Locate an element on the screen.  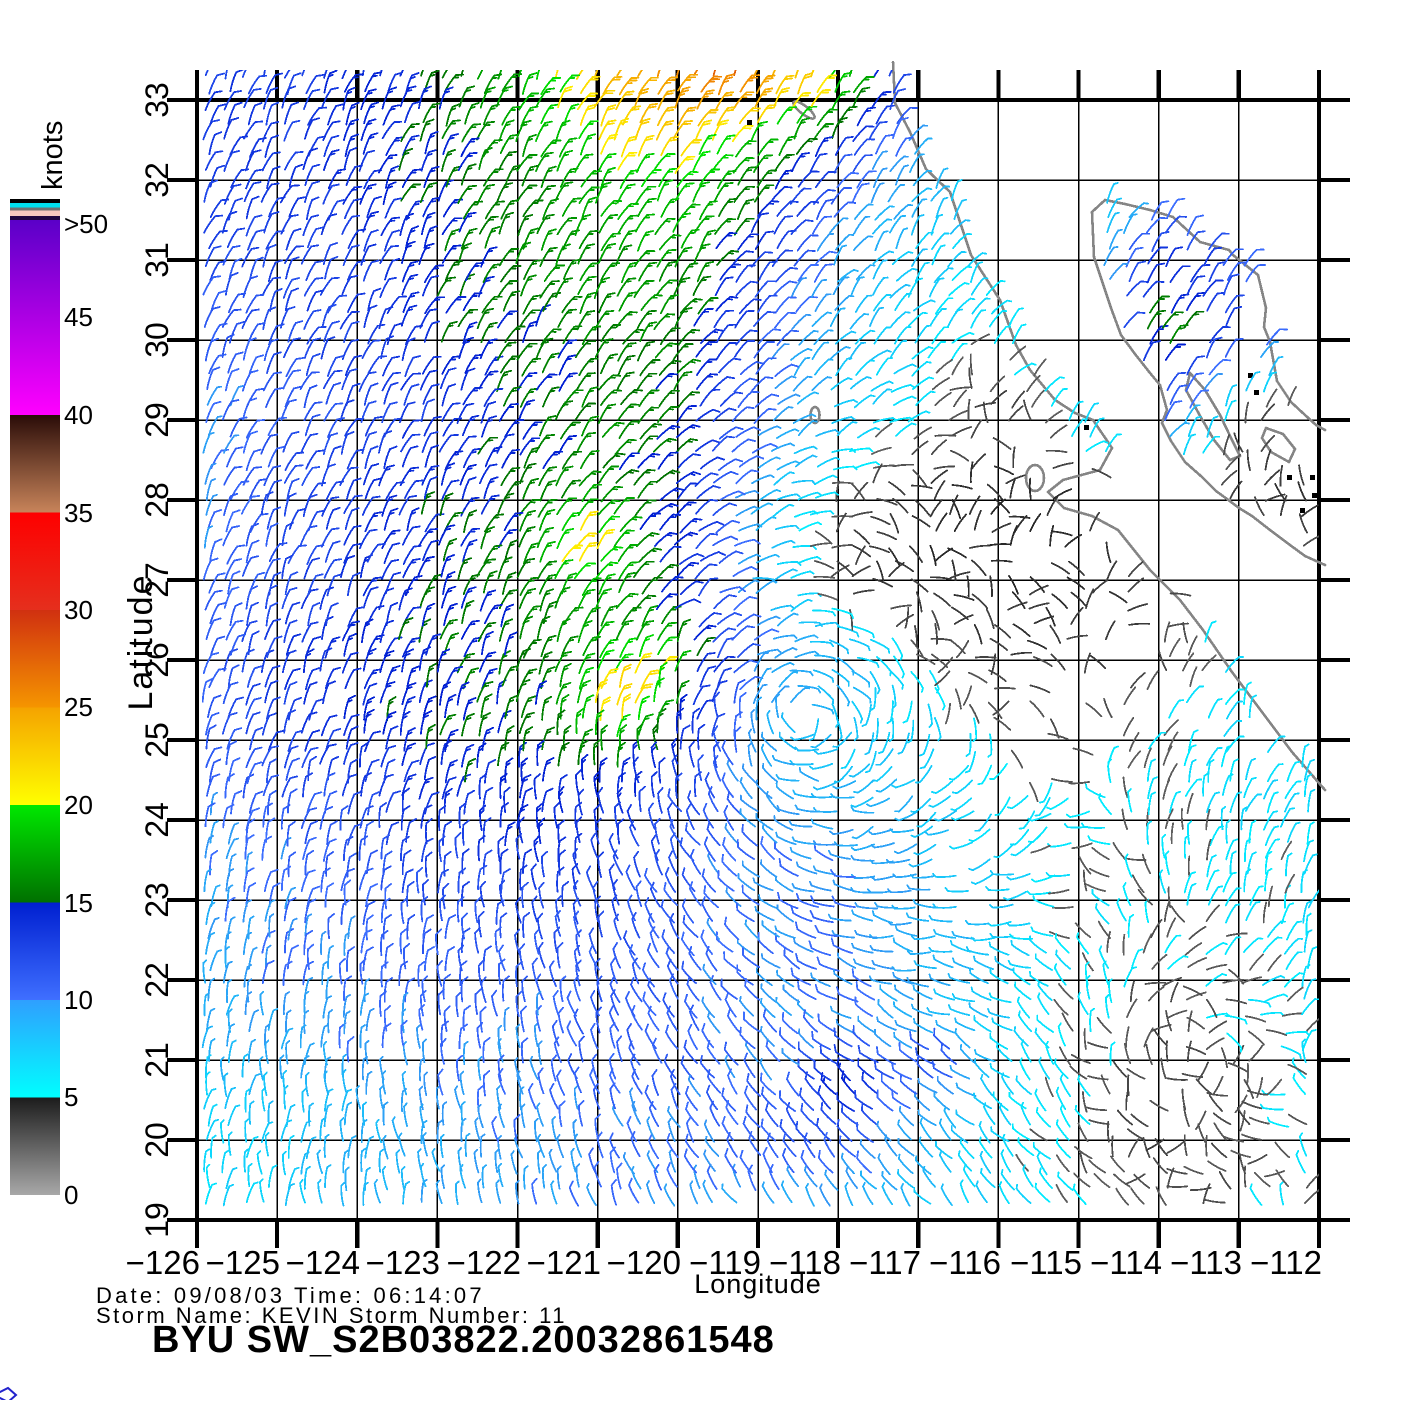
svg-text: 29 is located at coordinates (157, 420).